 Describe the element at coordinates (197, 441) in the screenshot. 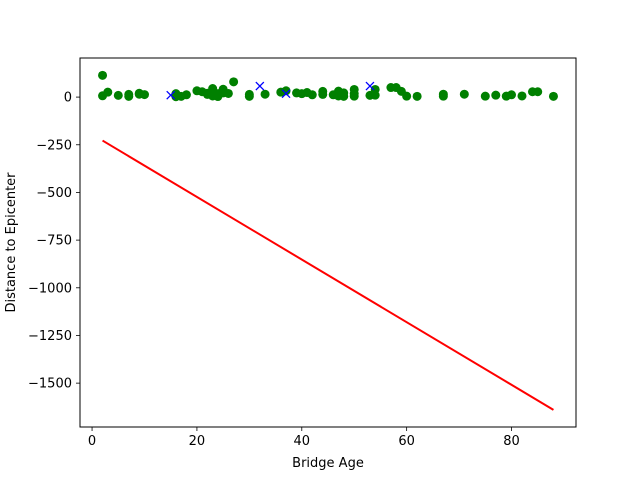

I see `x-tick-label: 20` at that location.